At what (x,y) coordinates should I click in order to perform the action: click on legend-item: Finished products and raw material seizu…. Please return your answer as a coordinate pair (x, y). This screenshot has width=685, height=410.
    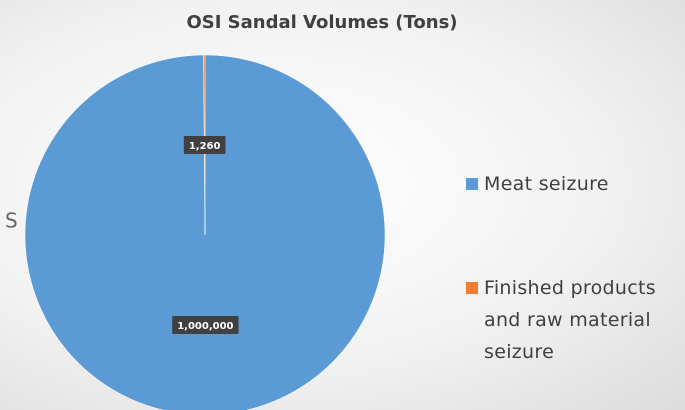
    Looking at the image, I should click on (571, 320).